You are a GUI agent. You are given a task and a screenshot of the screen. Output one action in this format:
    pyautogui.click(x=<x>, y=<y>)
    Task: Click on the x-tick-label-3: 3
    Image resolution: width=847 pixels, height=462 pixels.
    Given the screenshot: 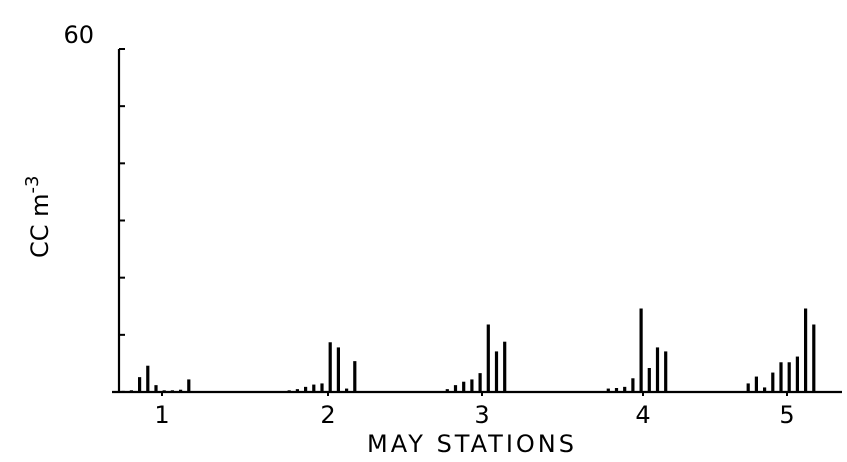 What is the action you would take?
    pyautogui.click(x=481, y=415)
    